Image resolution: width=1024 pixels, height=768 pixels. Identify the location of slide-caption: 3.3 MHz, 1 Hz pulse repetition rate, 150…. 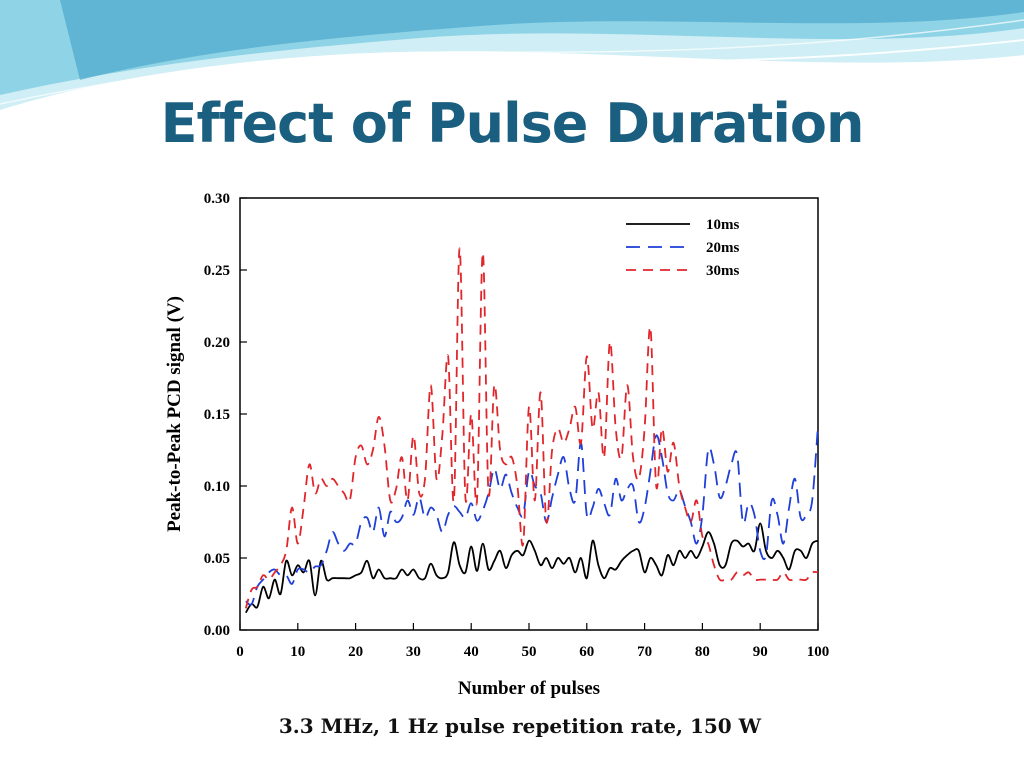
(520, 726).